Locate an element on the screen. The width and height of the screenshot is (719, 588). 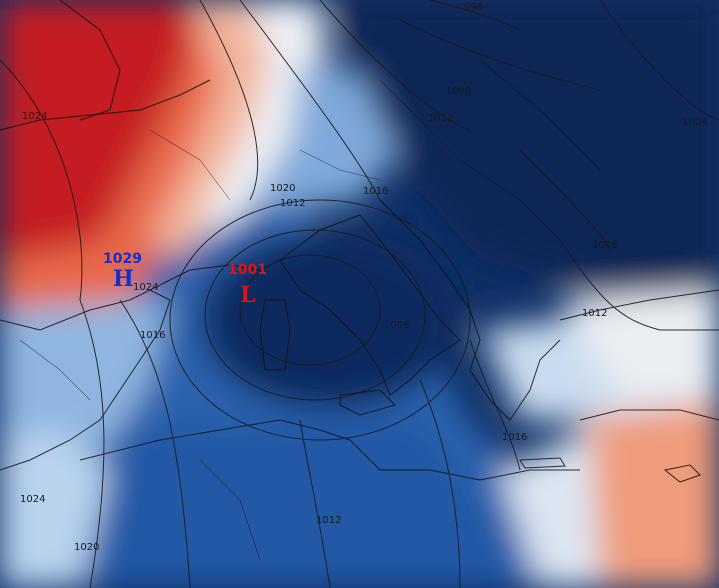
high-pressure-value: 1029 is located at coordinates (122, 259).